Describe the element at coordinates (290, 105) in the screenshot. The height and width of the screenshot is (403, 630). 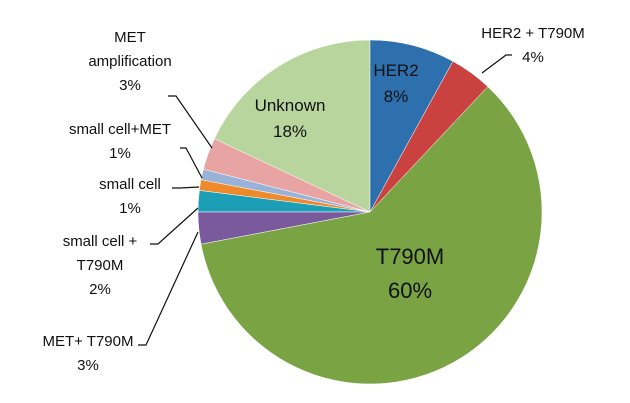
I see `slice-label: Unknown` at that location.